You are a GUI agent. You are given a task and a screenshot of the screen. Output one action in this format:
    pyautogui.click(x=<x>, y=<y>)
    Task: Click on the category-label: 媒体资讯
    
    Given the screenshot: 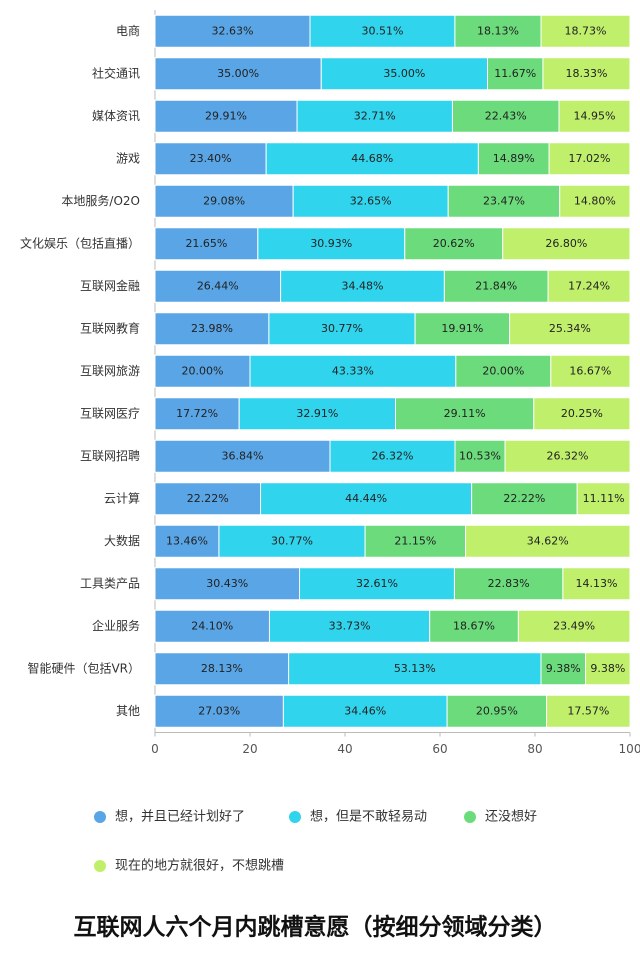 What is the action you would take?
    pyautogui.click(x=116, y=116)
    